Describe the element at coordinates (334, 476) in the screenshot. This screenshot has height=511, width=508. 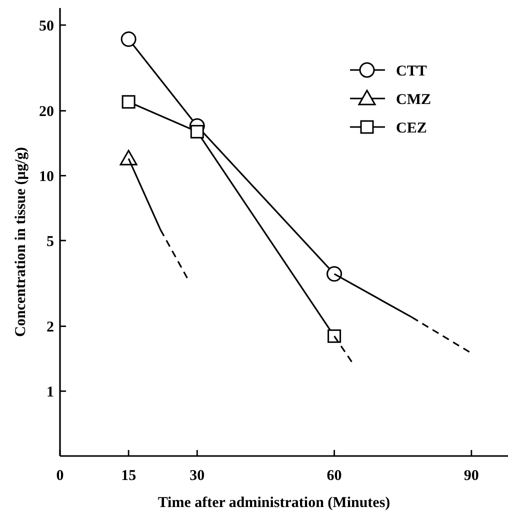
I see `x-tick-label: 60` at that location.